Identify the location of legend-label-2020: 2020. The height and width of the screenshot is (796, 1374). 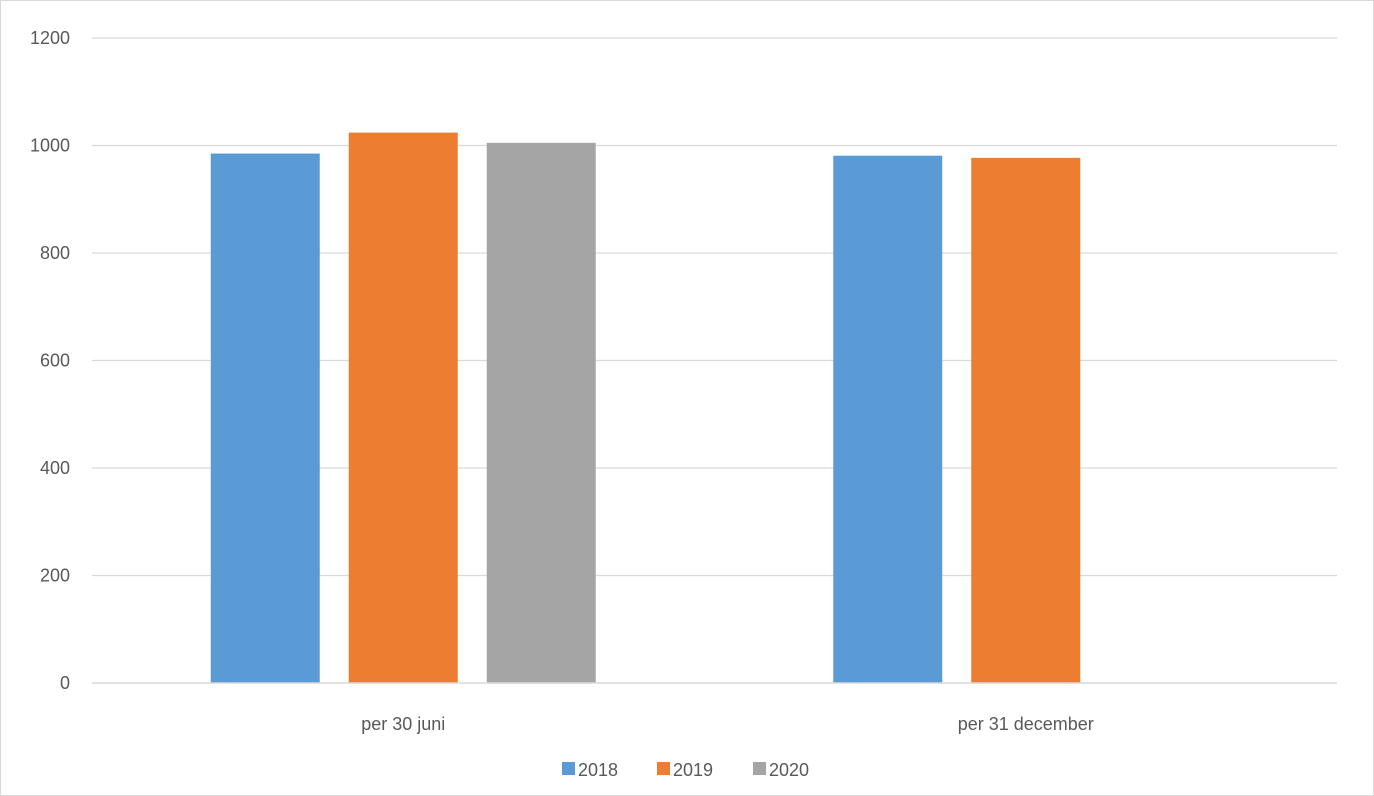
(789, 770).